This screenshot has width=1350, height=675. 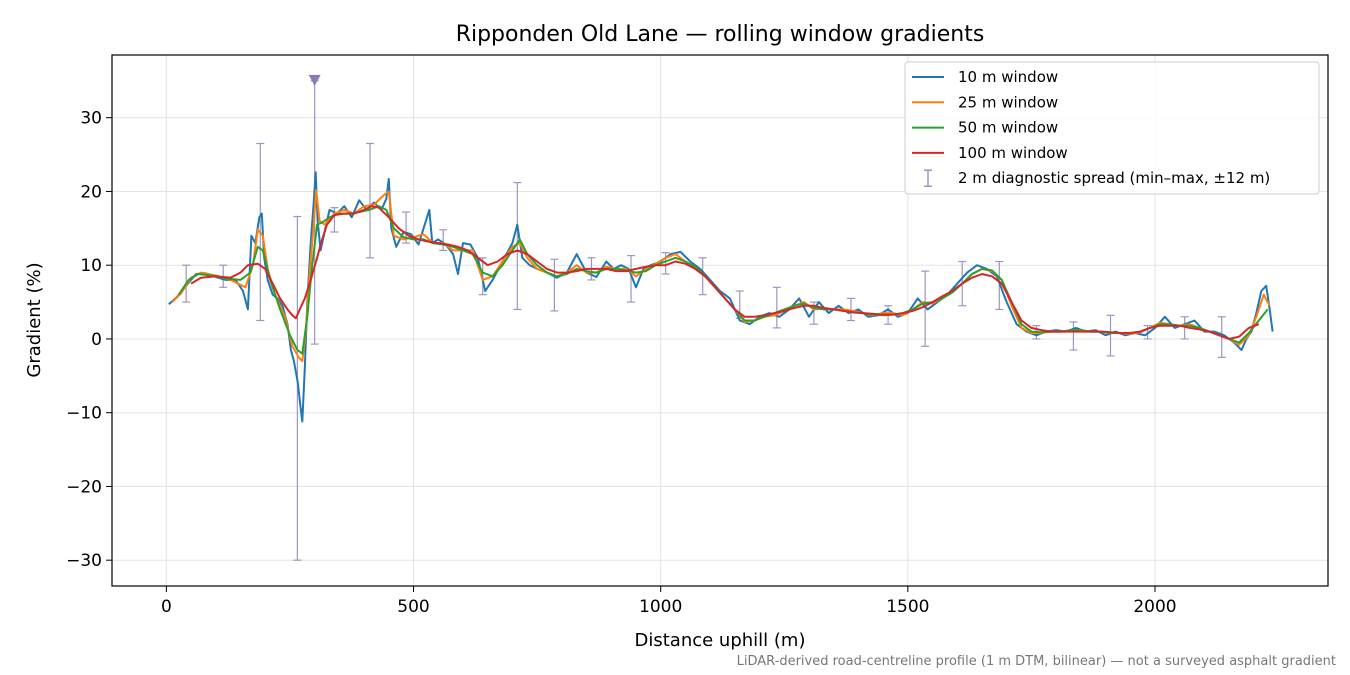 What do you see at coordinates (720, 640) in the screenshot?
I see `x-axis-label: Distance uphill (m)` at bounding box center [720, 640].